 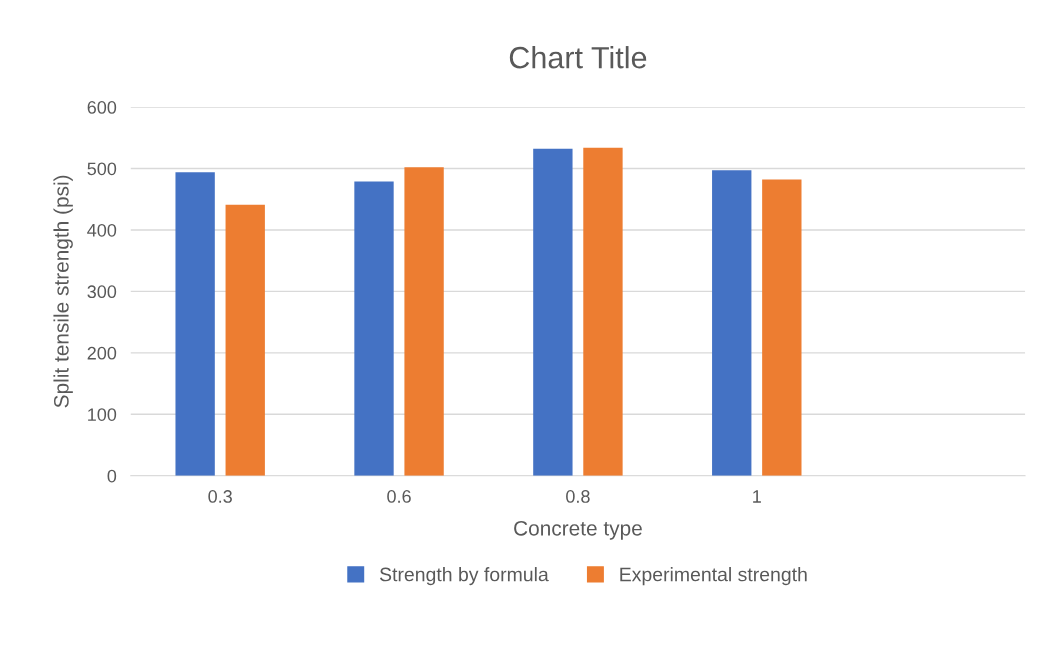 I want to click on y-tick-label: 100, so click(x=102, y=414).